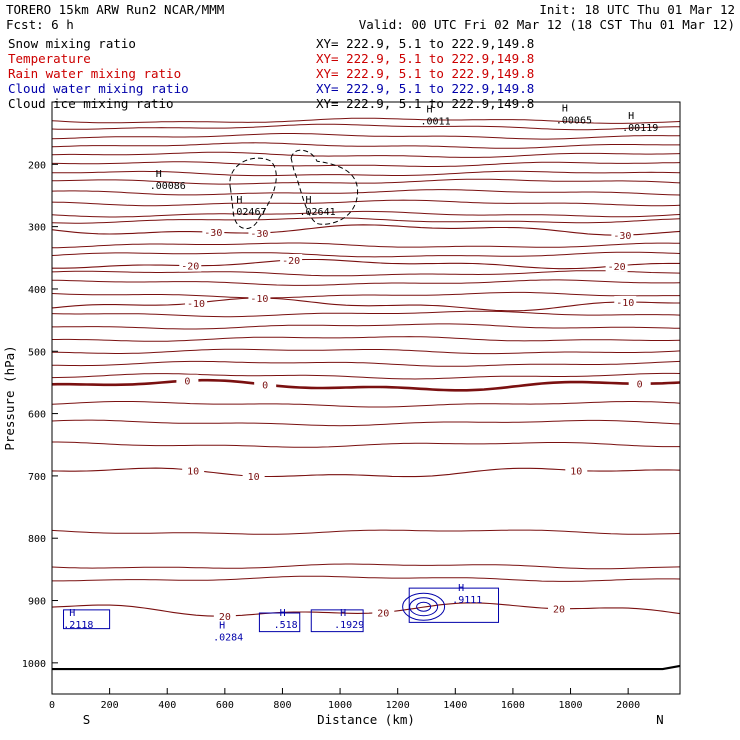  What do you see at coordinates (324, 187) in the screenshot?
I see `cloud-ice-outline` at bounding box center [324, 187].